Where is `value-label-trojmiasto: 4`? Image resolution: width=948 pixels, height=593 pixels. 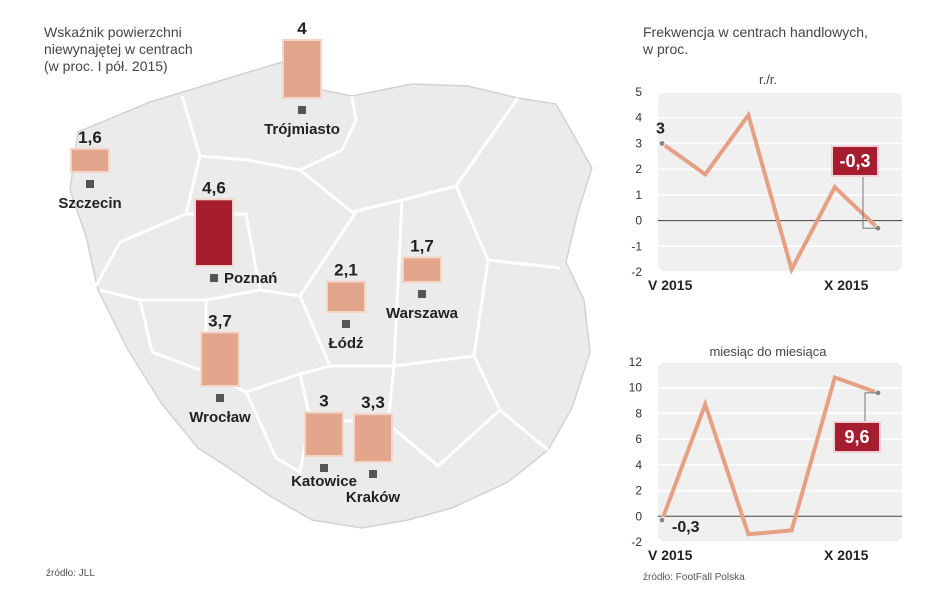 value-label-trojmiasto: 4 is located at coordinates (302, 28).